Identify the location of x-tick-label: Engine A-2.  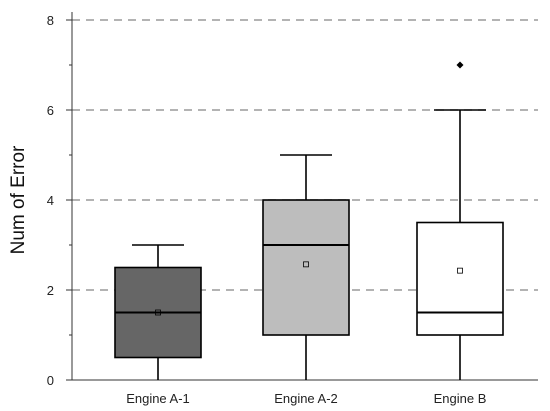
(306, 398).